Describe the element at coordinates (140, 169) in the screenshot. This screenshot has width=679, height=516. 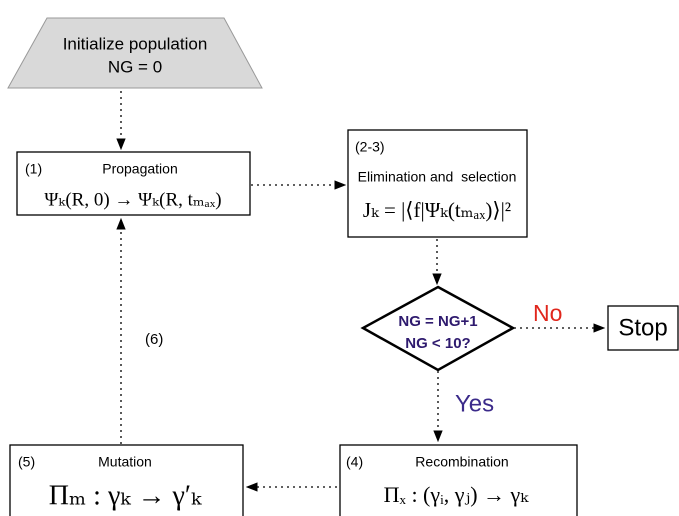
I see `step-label: Propagation` at that location.